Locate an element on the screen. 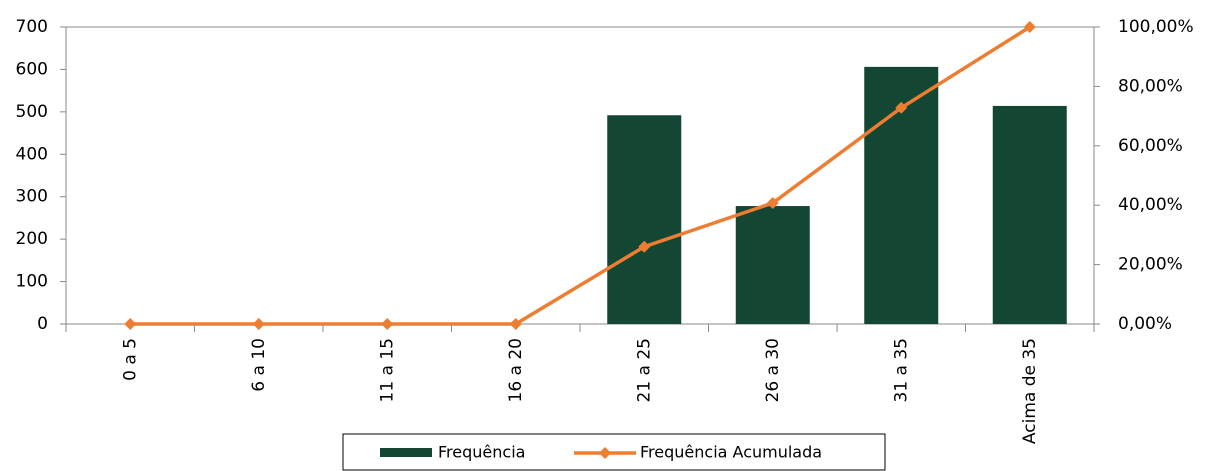 The height and width of the screenshot is (471, 1211). legend-marker is located at coordinates (605, 453).